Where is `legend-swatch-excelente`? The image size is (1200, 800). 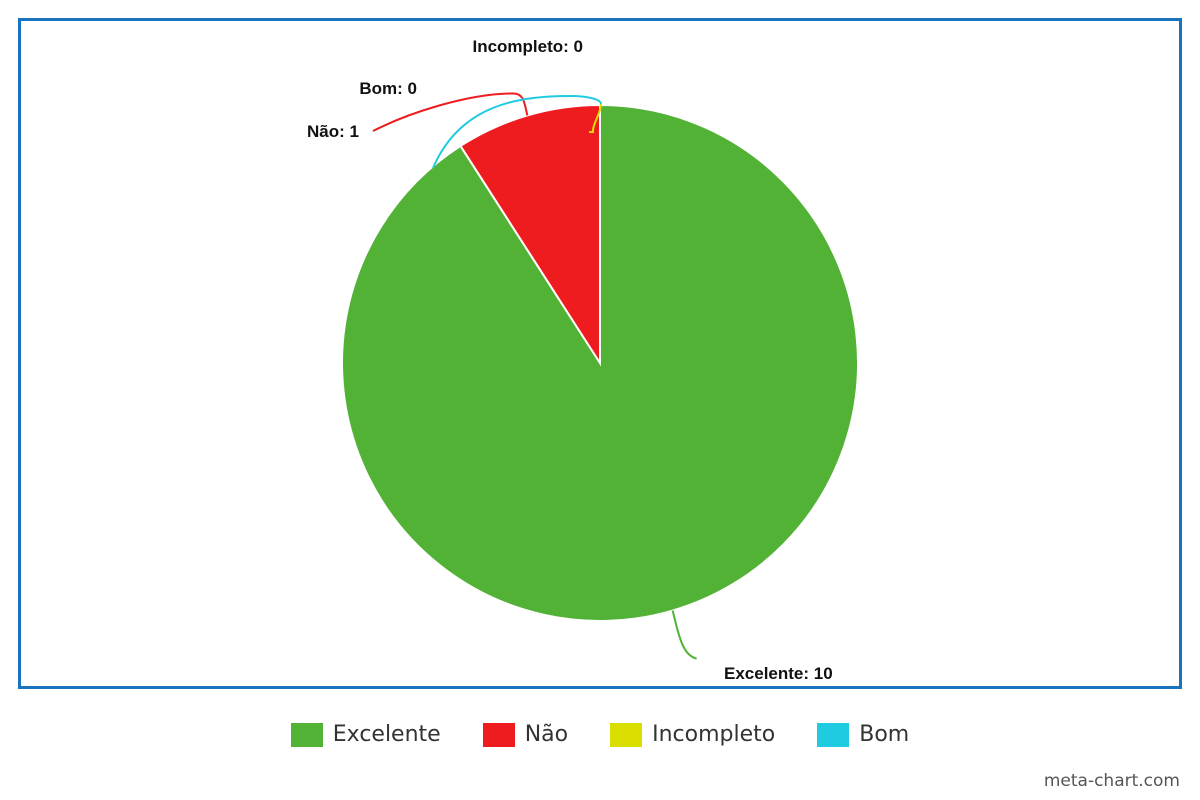 legend-swatch-excelente is located at coordinates (306, 734).